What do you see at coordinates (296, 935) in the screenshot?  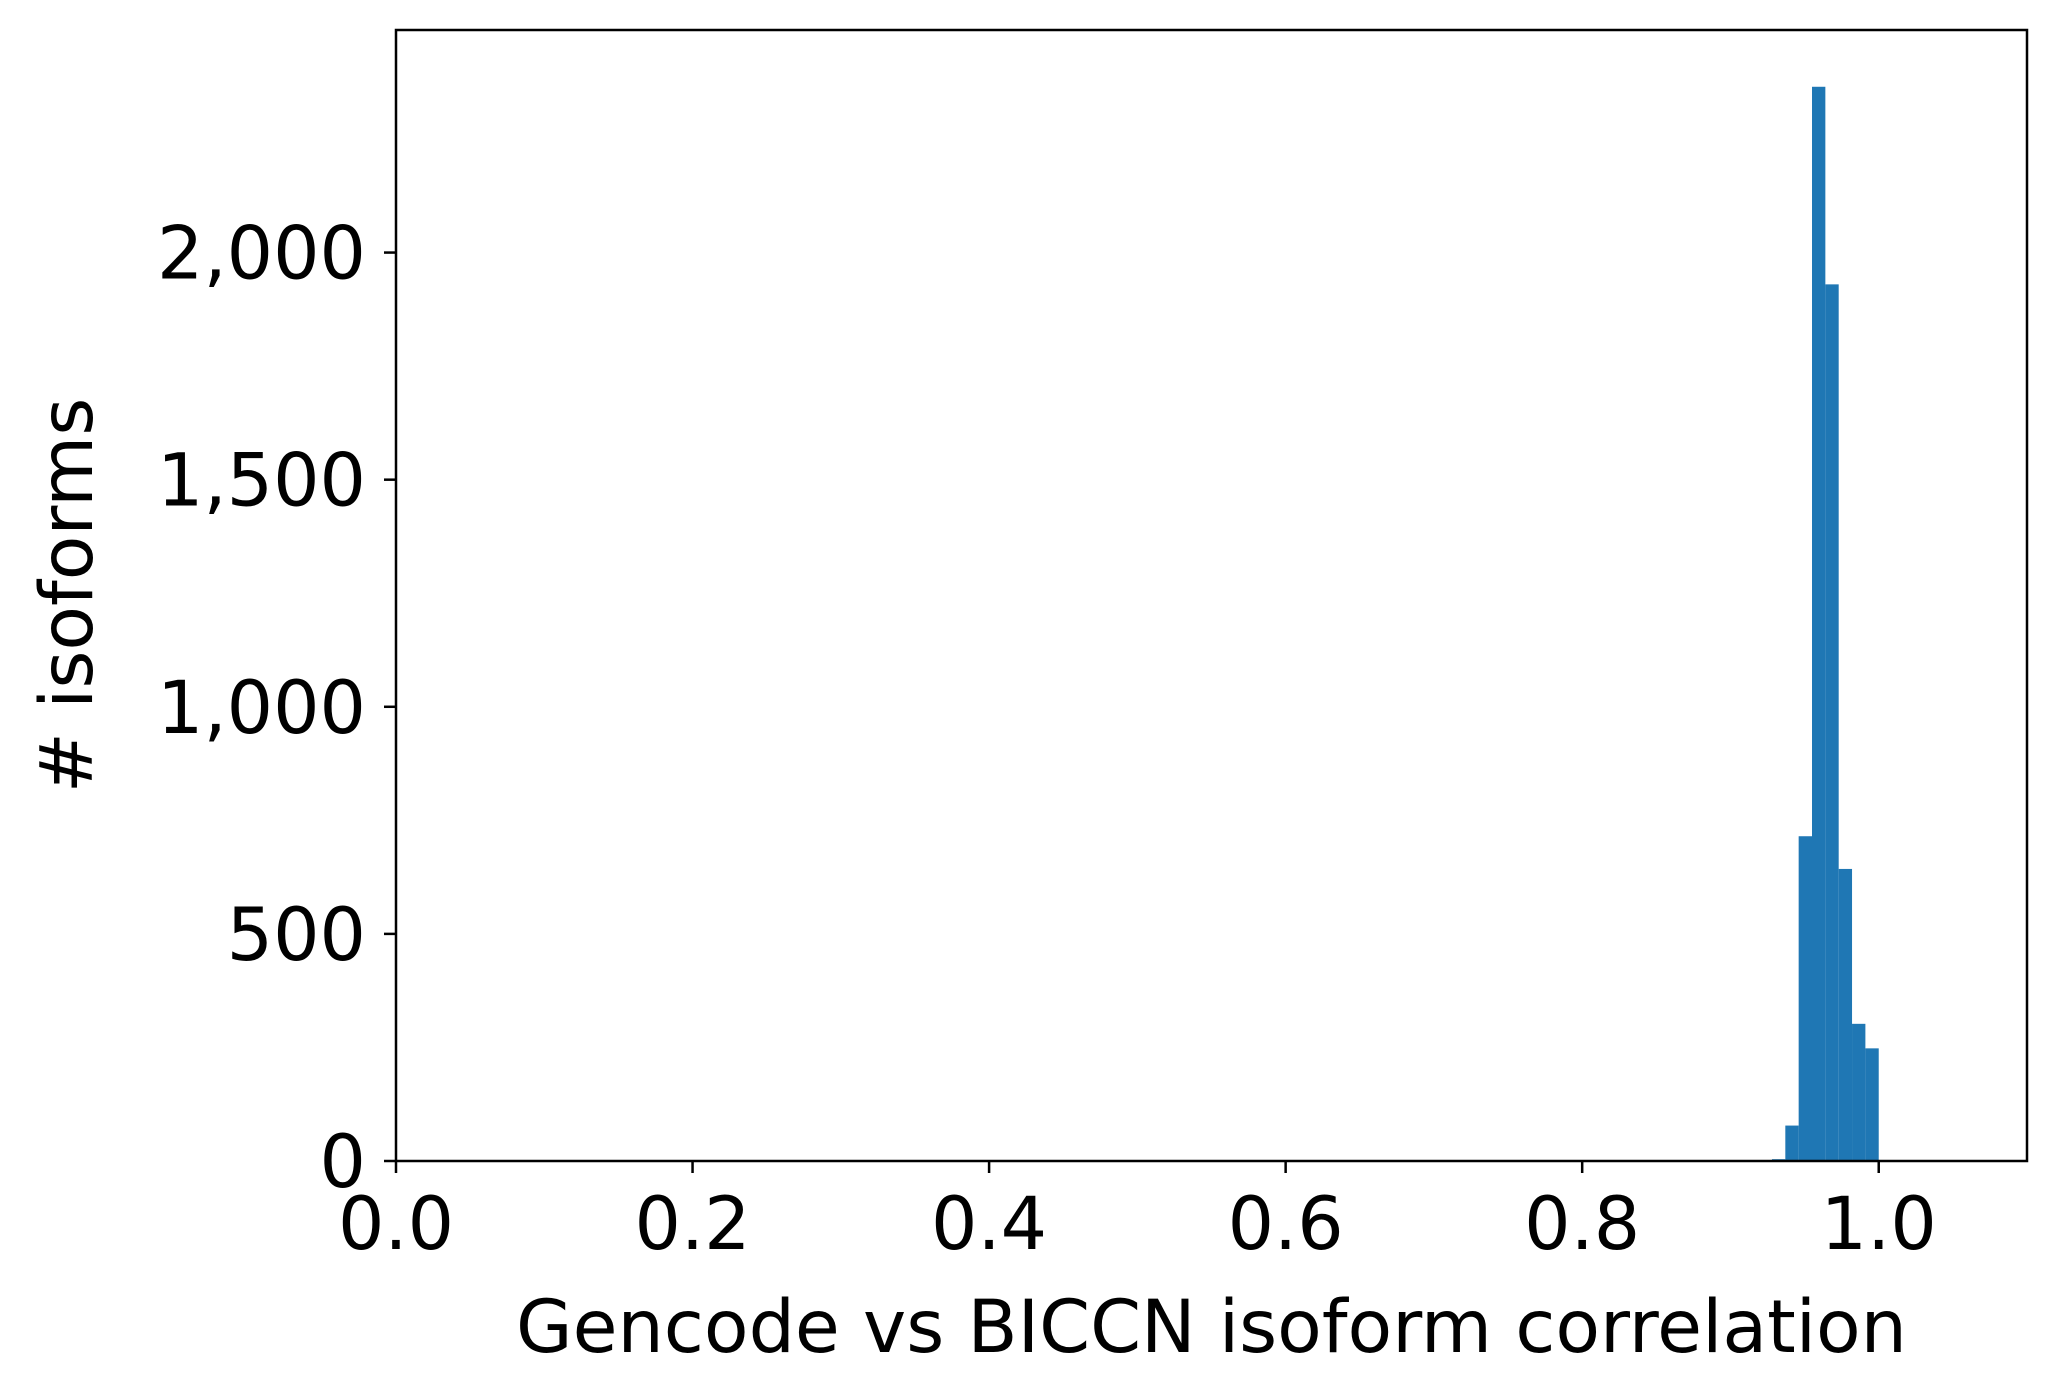 I see `y-tick-label-1: 500` at bounding box center [296, 935].